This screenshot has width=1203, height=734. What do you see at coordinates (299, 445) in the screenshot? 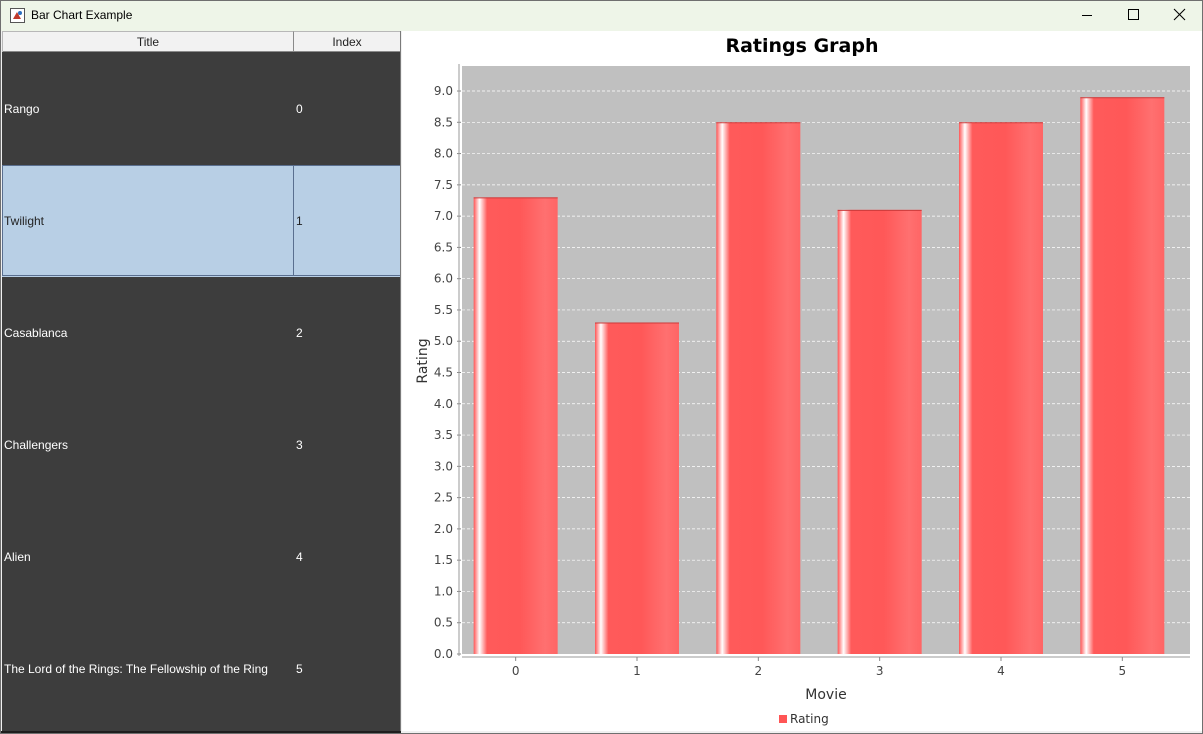
I see `cell-index: 3` at bounding box center [299, 445].